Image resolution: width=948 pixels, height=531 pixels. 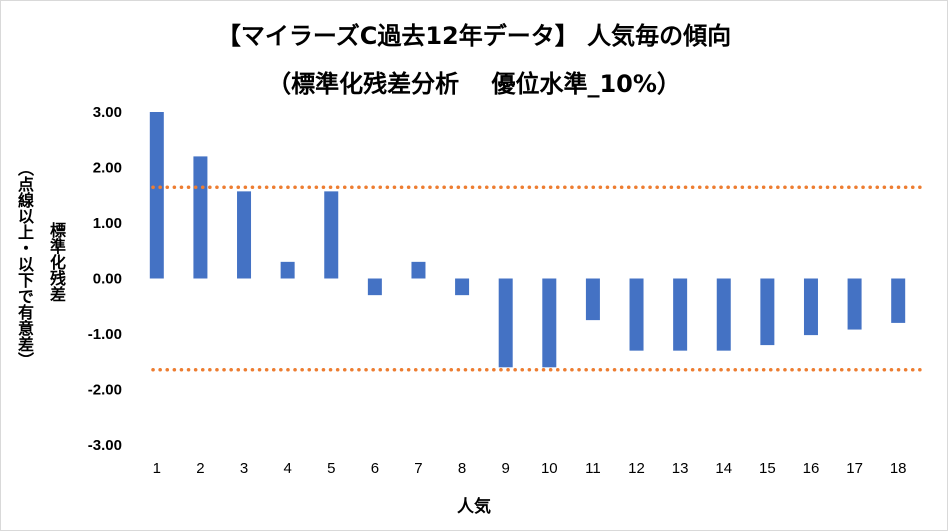 What do you see at coordinates (40, 280) in the screenshot?
I see `y-axis-label-group: （点線以上・以下で有意差） 標準化残差` at bounding box center [40, 280].